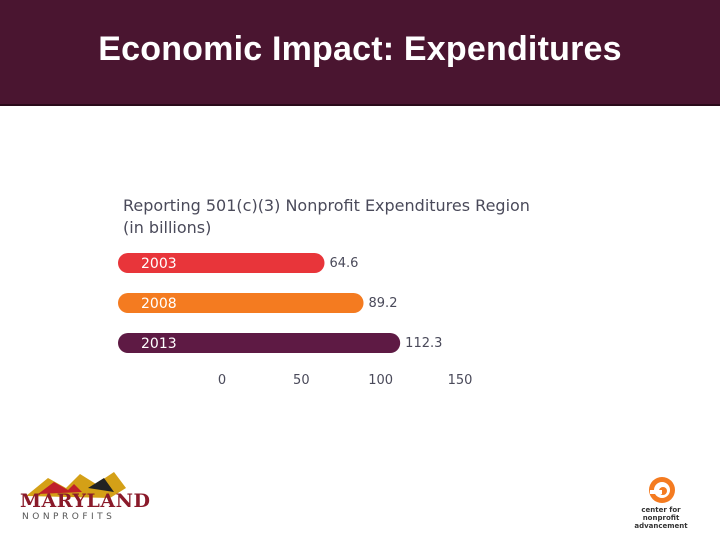  Describe the element at coordinates (69, 517) in the screenshot. I see `maryland-logo-sub: NONPROFITS` at that location.